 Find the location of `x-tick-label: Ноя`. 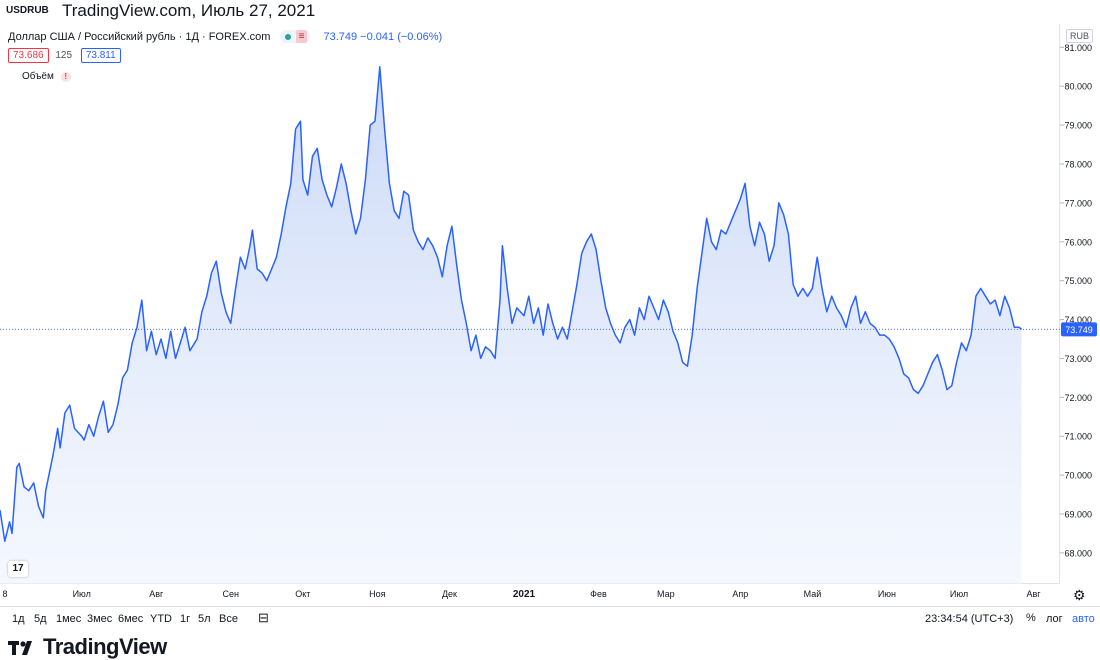

x-tick-label: Ноя is located at coordinates (377, 594).